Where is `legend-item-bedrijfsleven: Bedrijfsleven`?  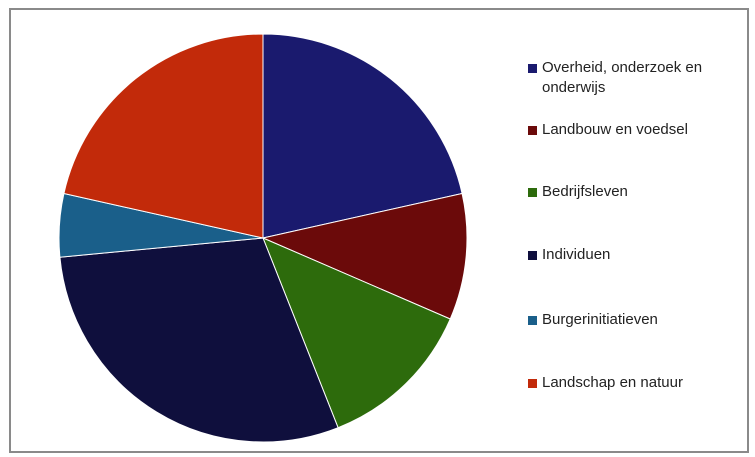 legend-item-bedrijfsleven: Bedrijfsleven is located at coordinates (637, 192).